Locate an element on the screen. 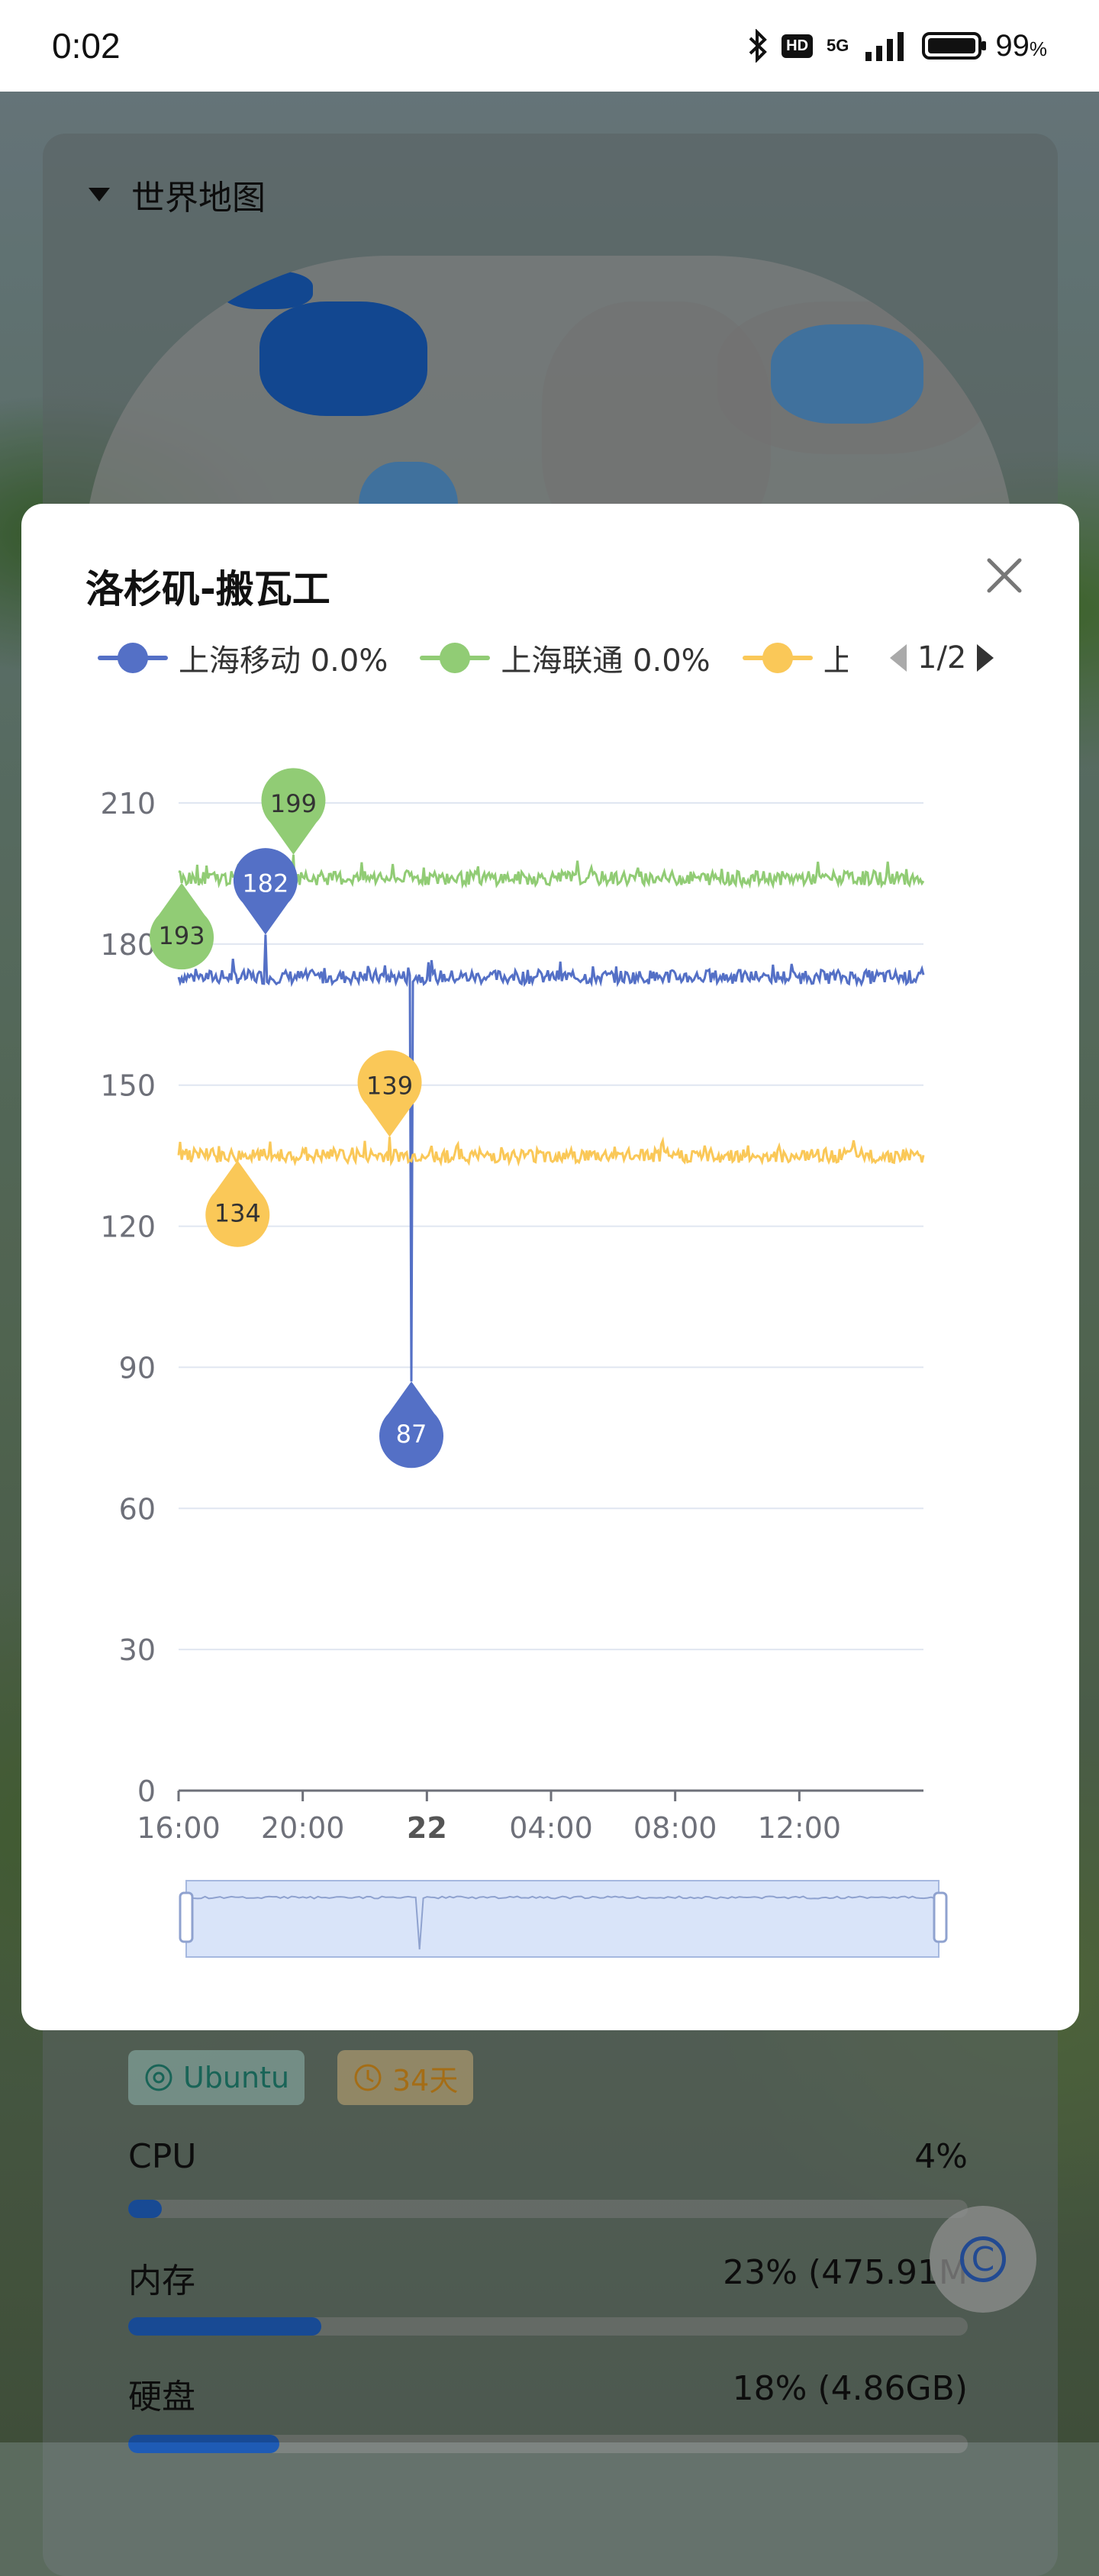  y-tick-label: 60 is located at coordinates (137, 1509).